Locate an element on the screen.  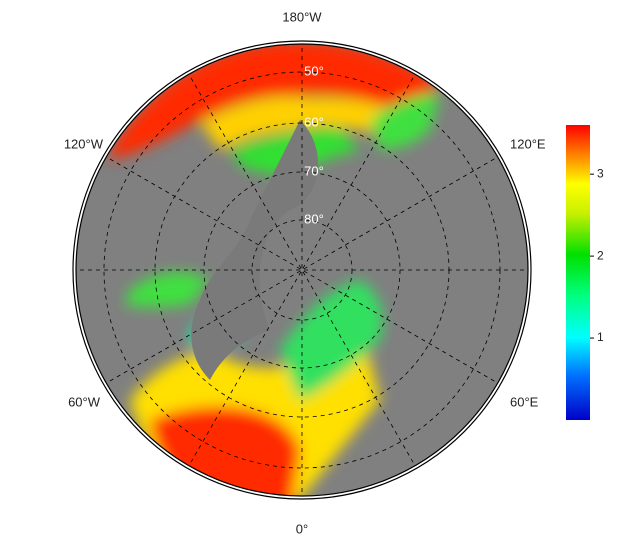
longitude-label: 120°E is located at coordinates (528, 143).